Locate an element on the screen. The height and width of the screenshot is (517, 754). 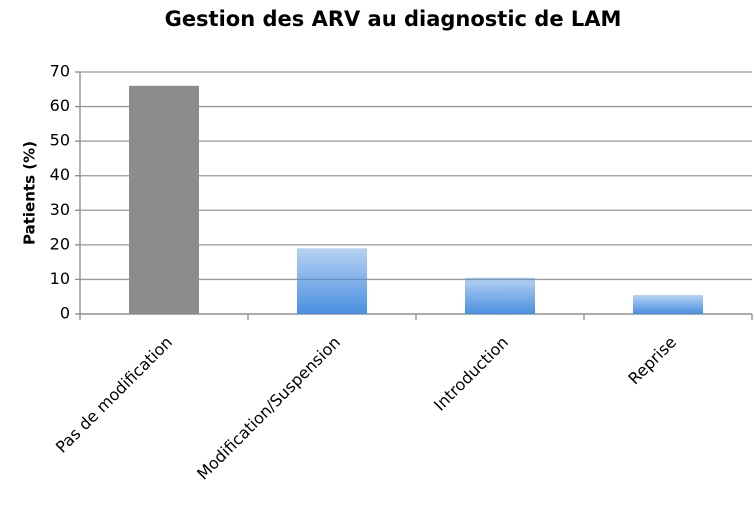
y-tick-label: 50 is located at coordinates (60, 140).